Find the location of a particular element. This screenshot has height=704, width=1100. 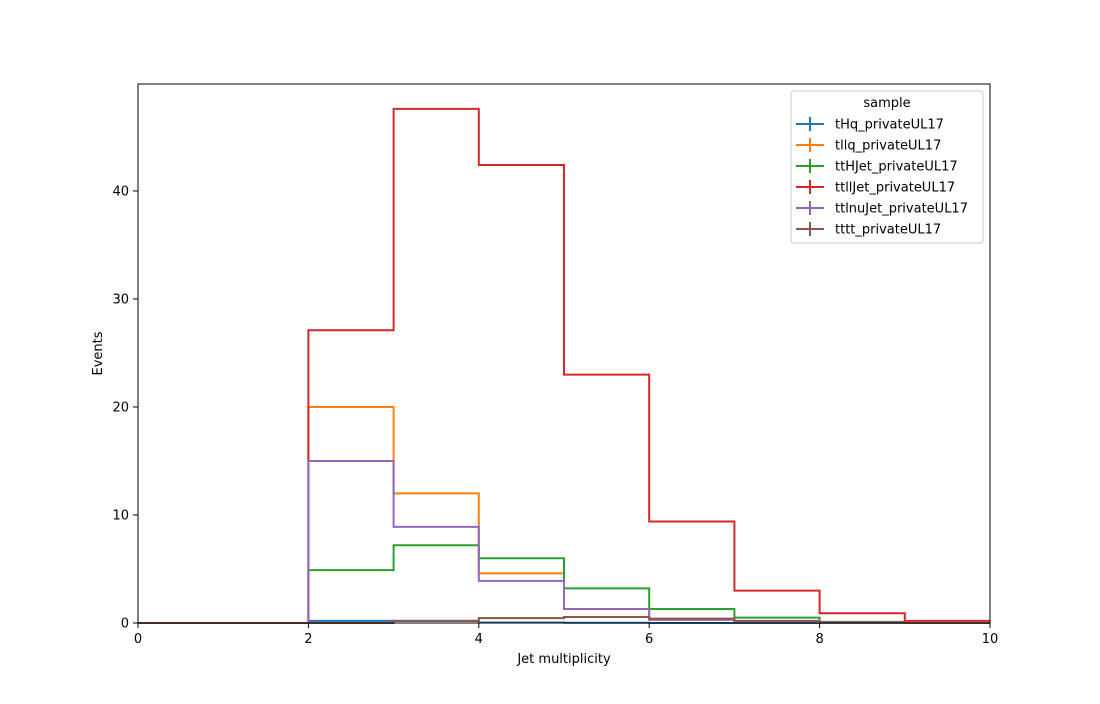

legend-label: ttlnuJet_privateUL17 is located at coordinates (901, 209).